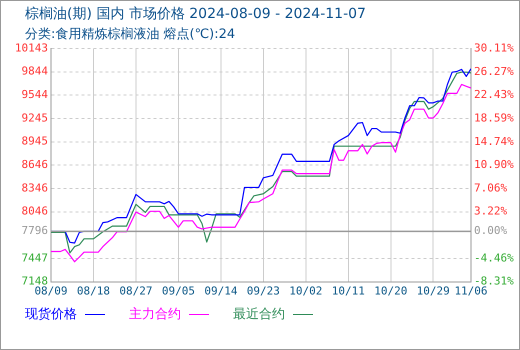 The image size is (520, 350). Describe the element at coordinates (178, 291) in the screenshot. I see `x-tick-label: 09/05` at that location.